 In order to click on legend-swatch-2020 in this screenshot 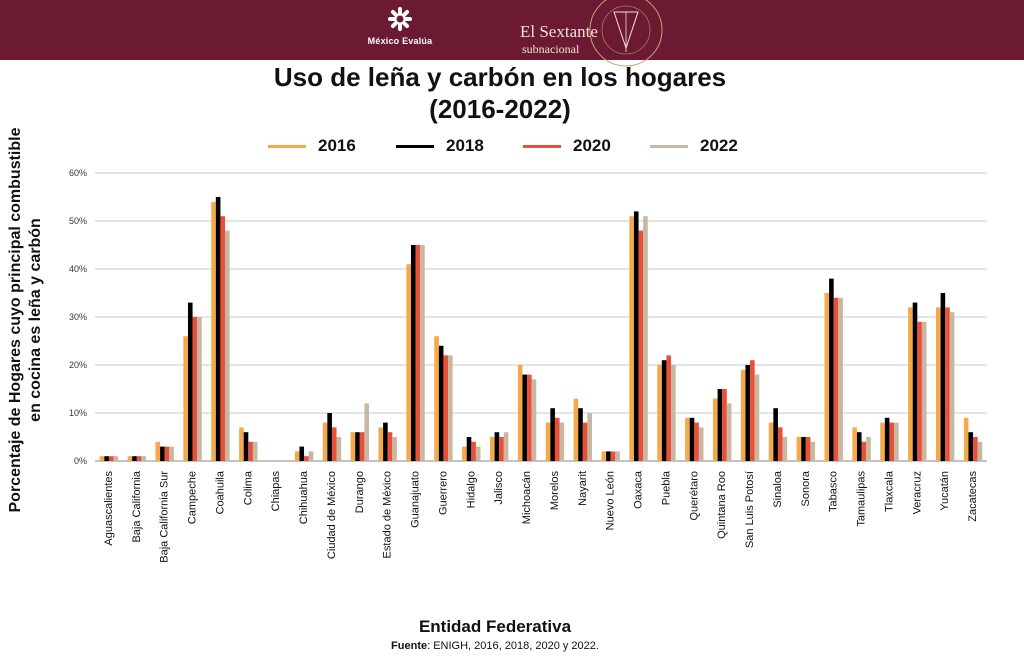, I will do `click(542, 146)`.